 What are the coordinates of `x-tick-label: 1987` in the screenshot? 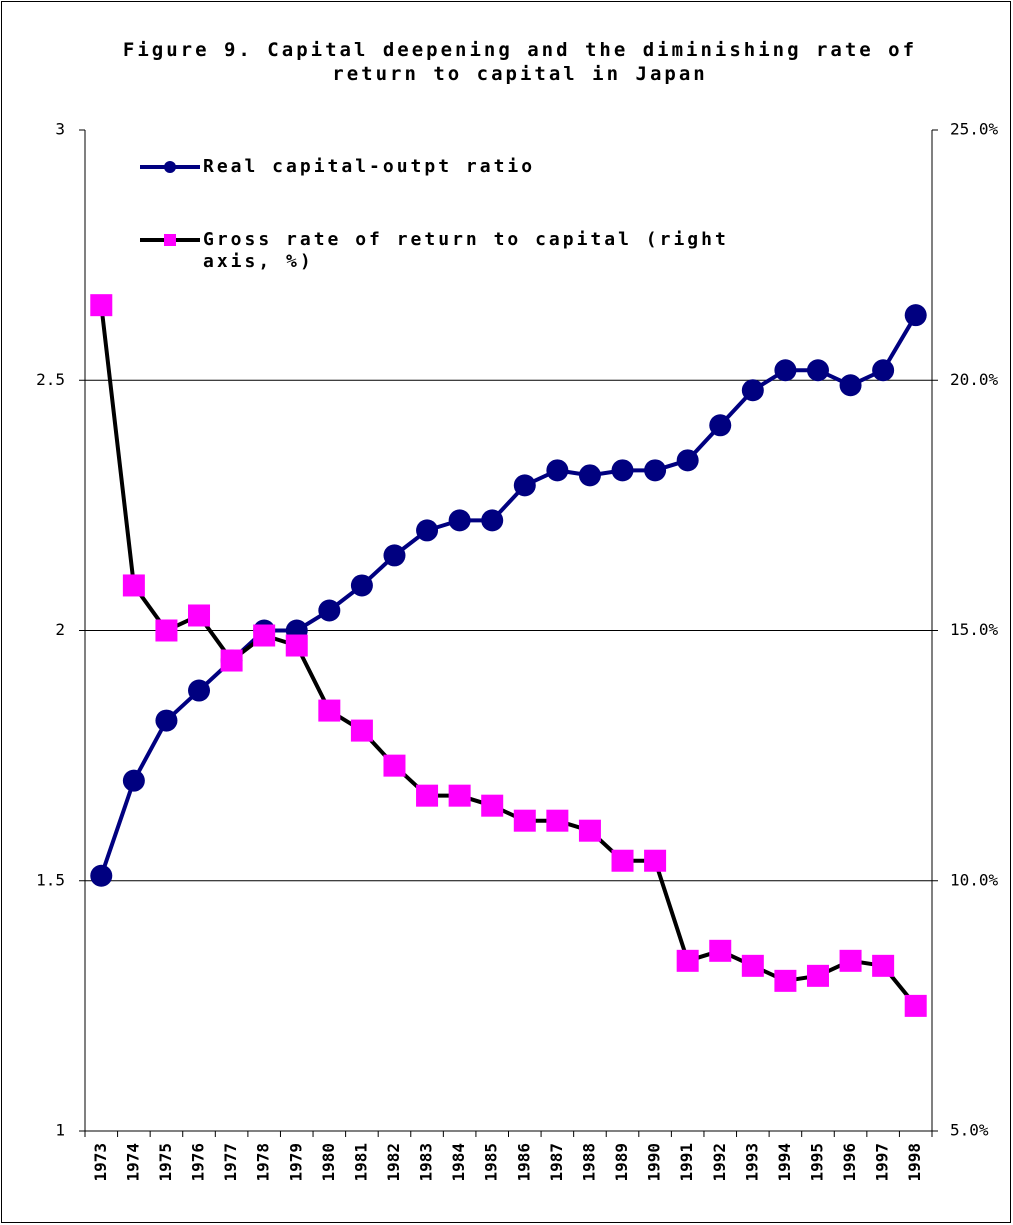 It's located at (556, 1162).